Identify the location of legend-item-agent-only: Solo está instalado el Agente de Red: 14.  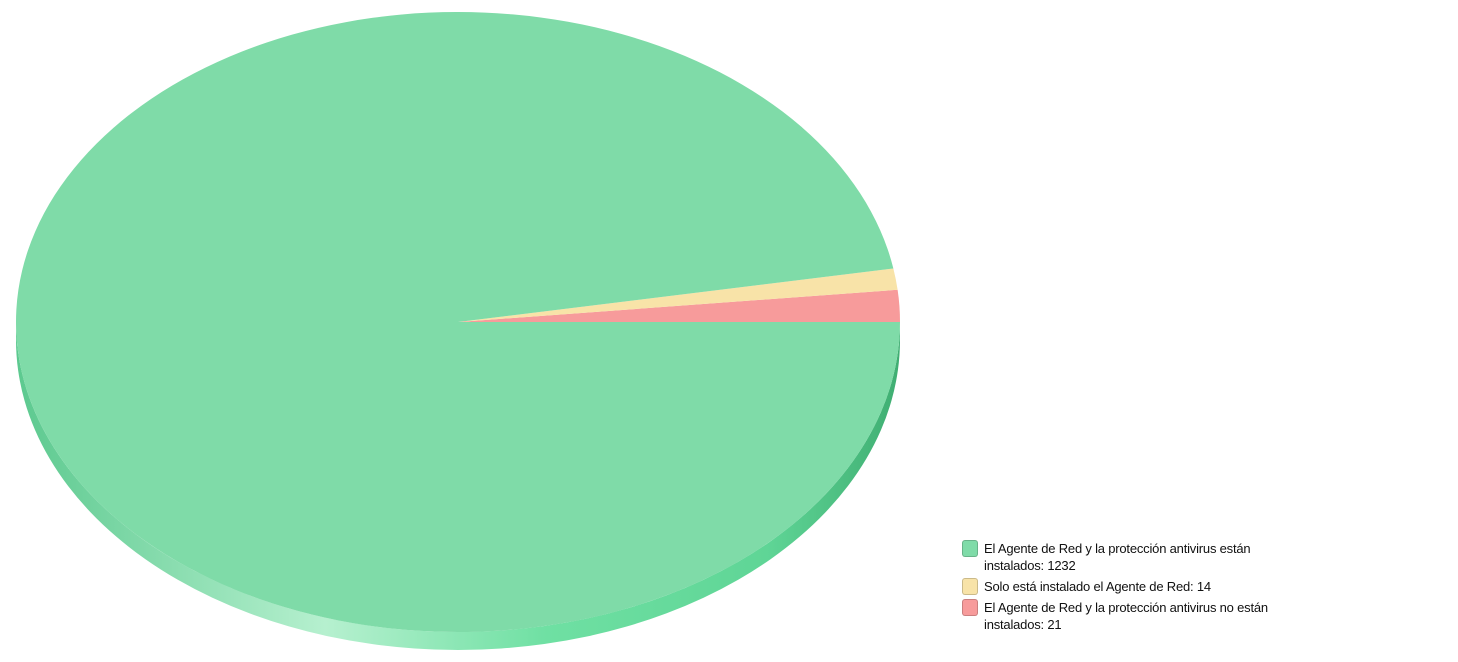
(1127, 586).